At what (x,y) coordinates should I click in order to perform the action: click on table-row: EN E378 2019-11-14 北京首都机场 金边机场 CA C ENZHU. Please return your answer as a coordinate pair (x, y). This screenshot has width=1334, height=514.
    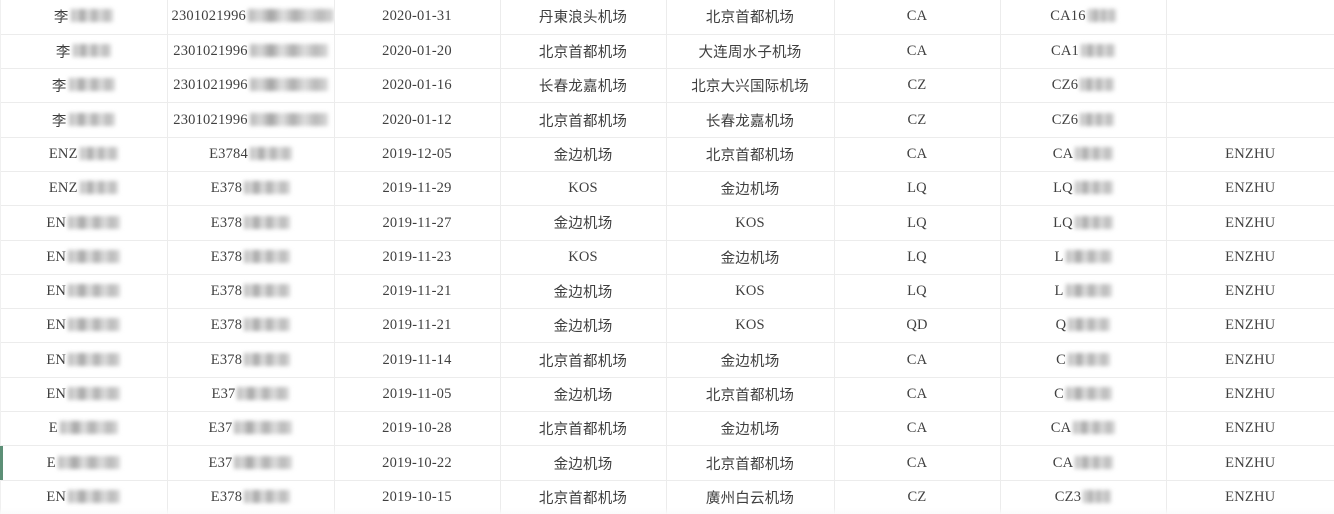
    Looking at the image, I should click on (667, 360).